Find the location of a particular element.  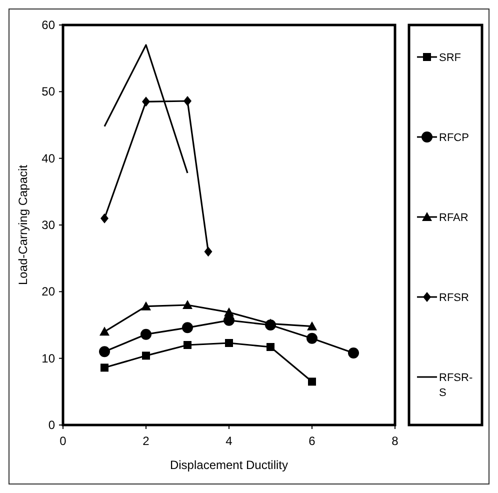

x-tick-label: 6 is located at coordinates (312, 441).